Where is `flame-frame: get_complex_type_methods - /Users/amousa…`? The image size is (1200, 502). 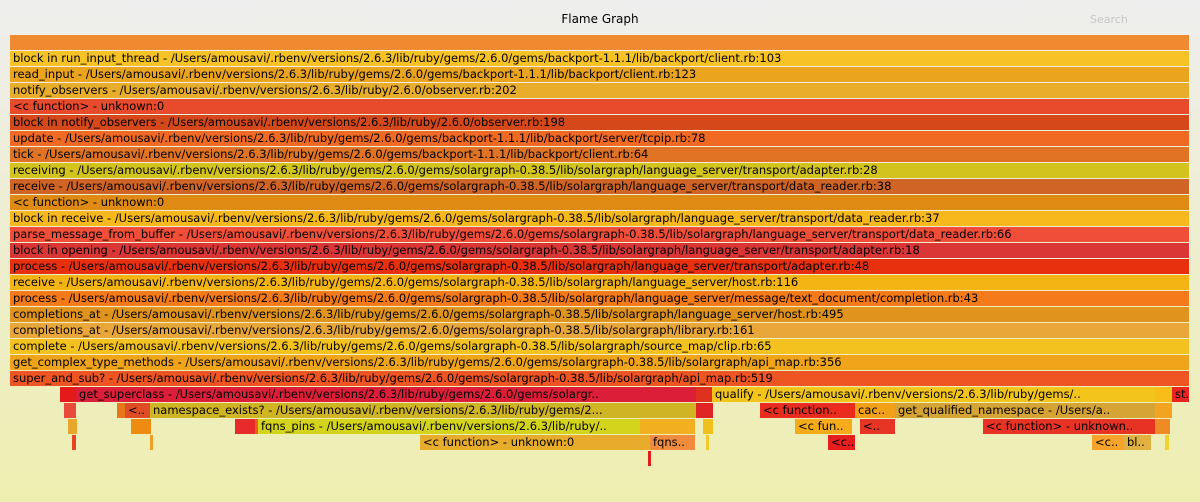 flame-frame: get_complex_type_methods - /Users/amousa… is located at coordinates (599, 362).